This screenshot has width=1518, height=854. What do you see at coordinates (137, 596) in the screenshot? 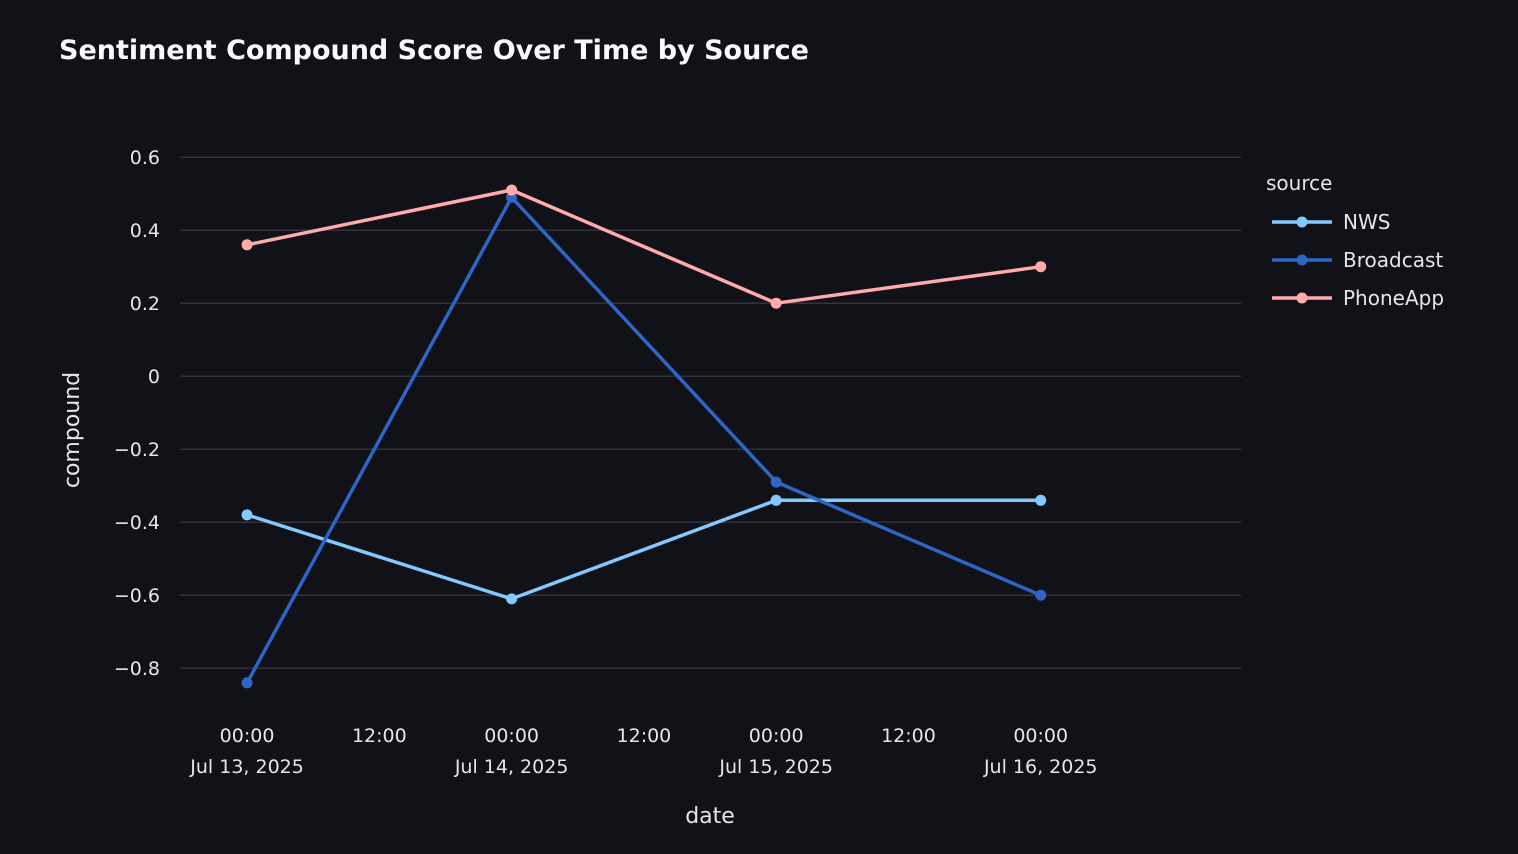
I see `y-tick-label: −0.6` at bounding box center [137, 596].